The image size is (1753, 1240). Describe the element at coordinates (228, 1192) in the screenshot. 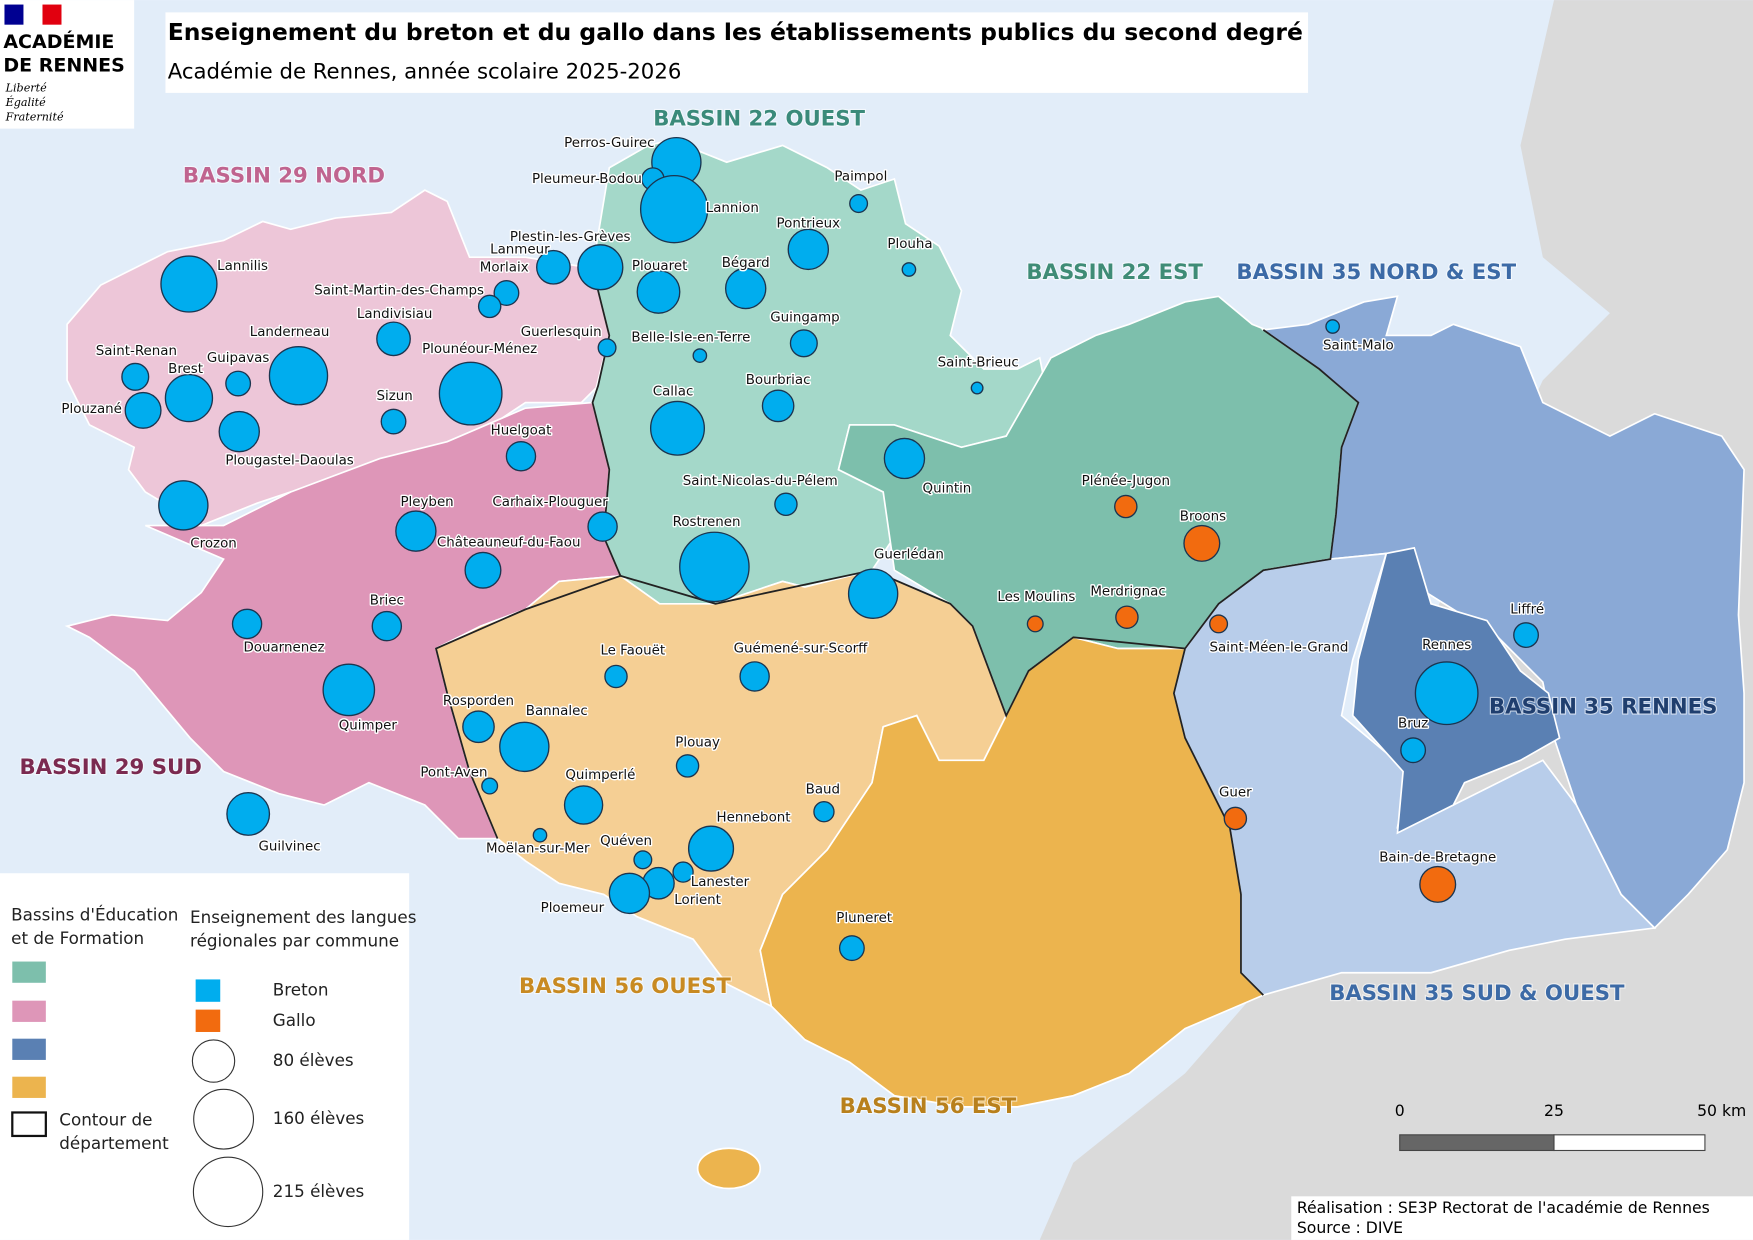

I see `legend-size` at that location.